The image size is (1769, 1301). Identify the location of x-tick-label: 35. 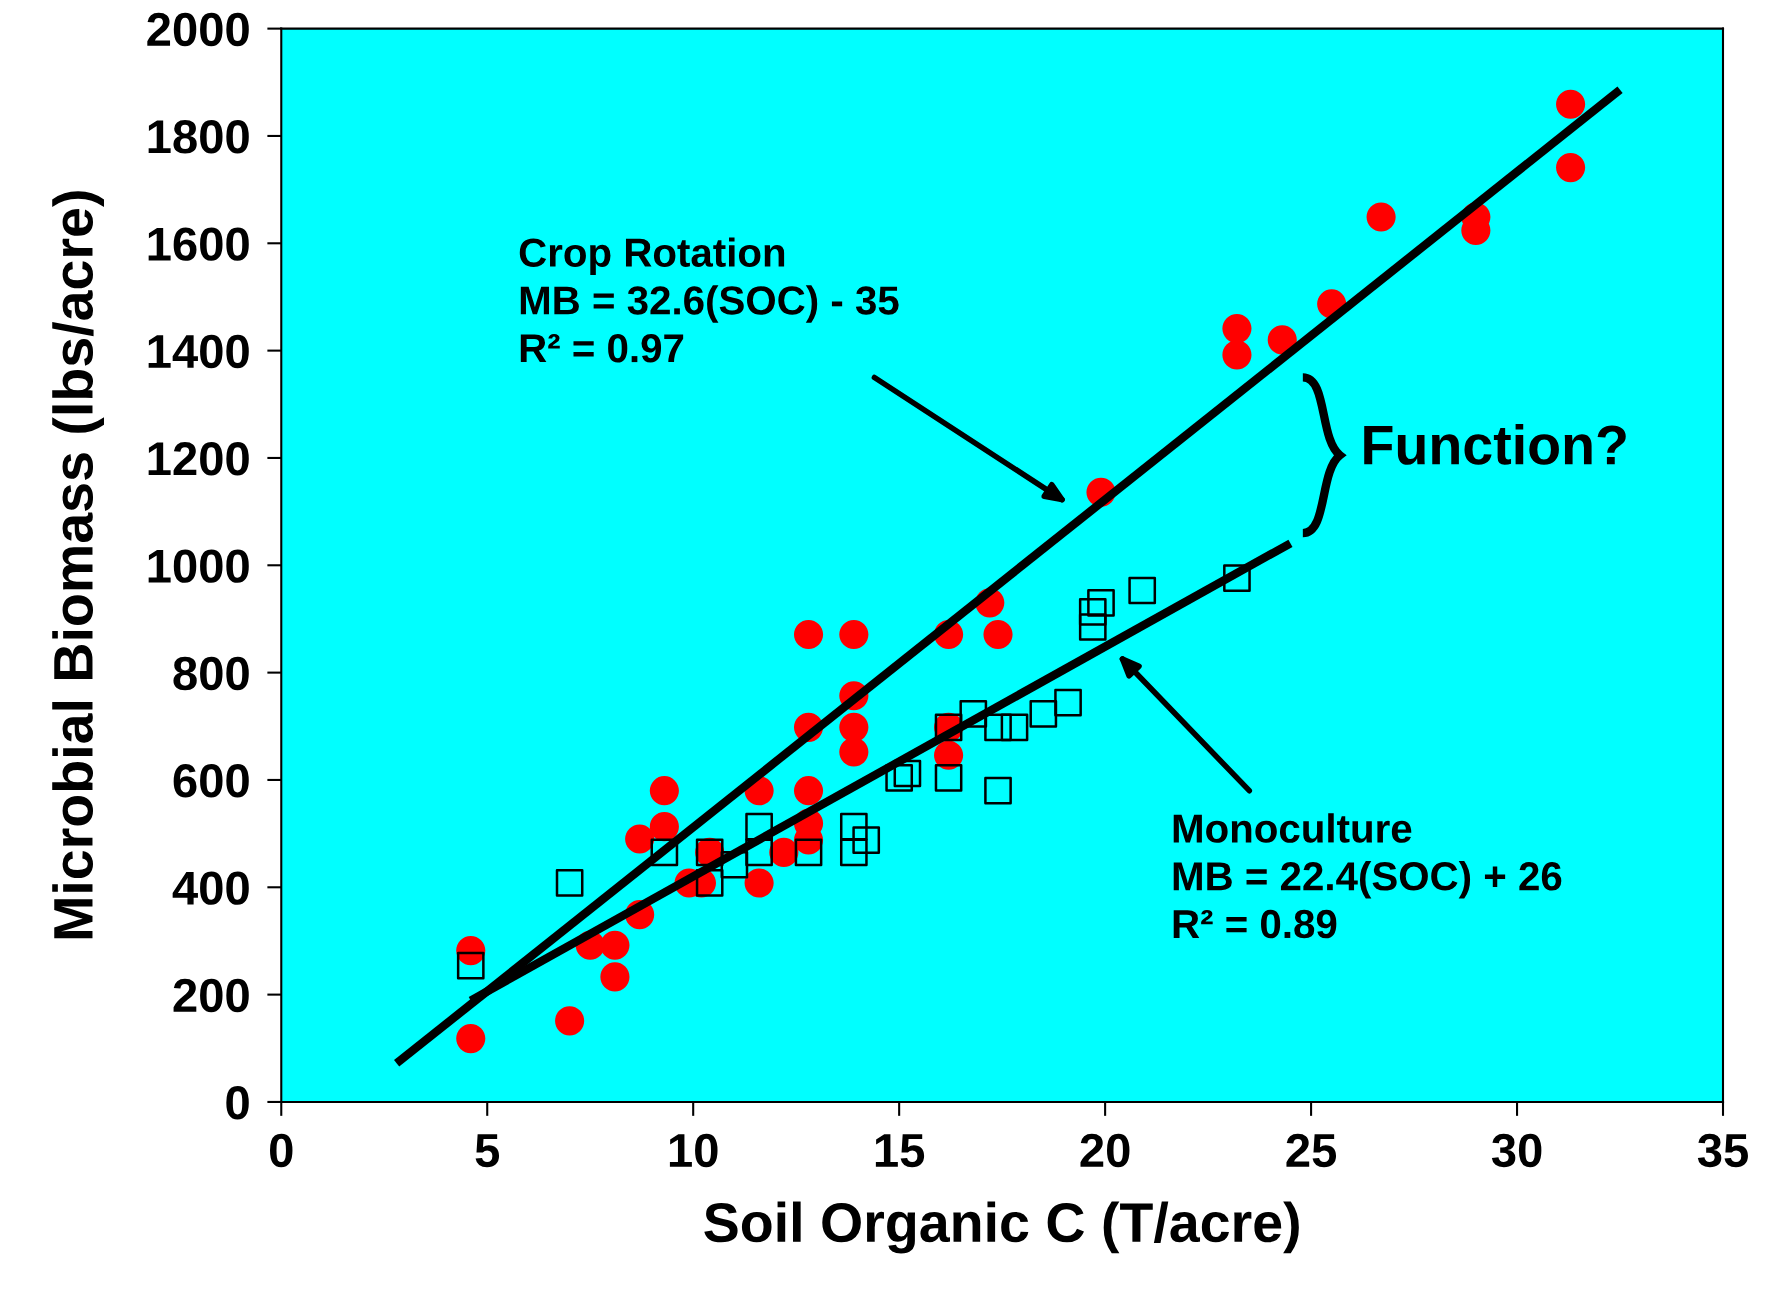
(1722, 1150).